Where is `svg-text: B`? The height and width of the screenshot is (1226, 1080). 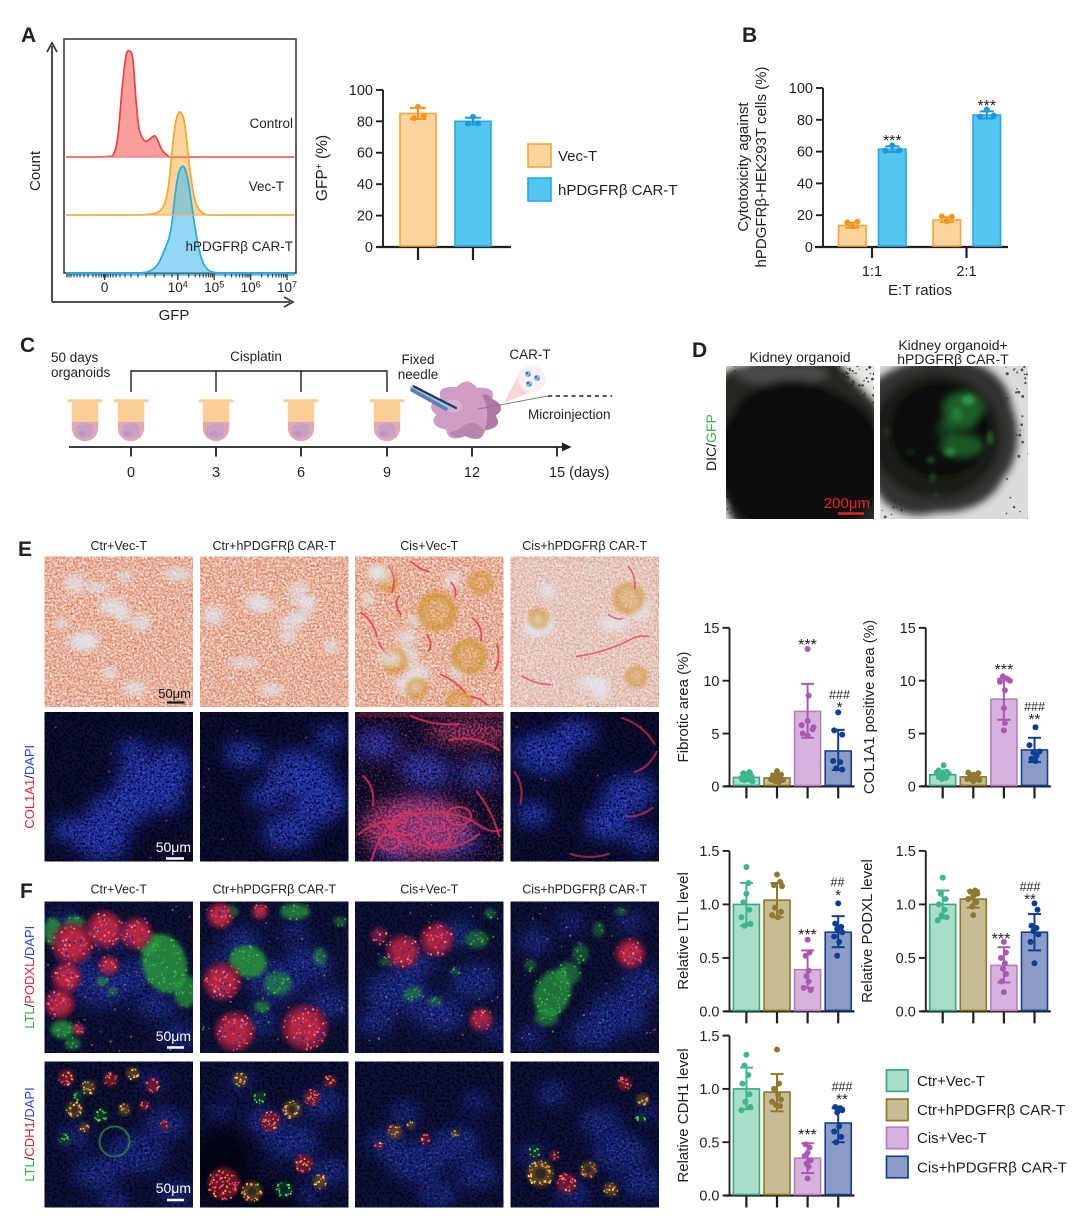
svg-text: B is located at coordinates (749, 35).